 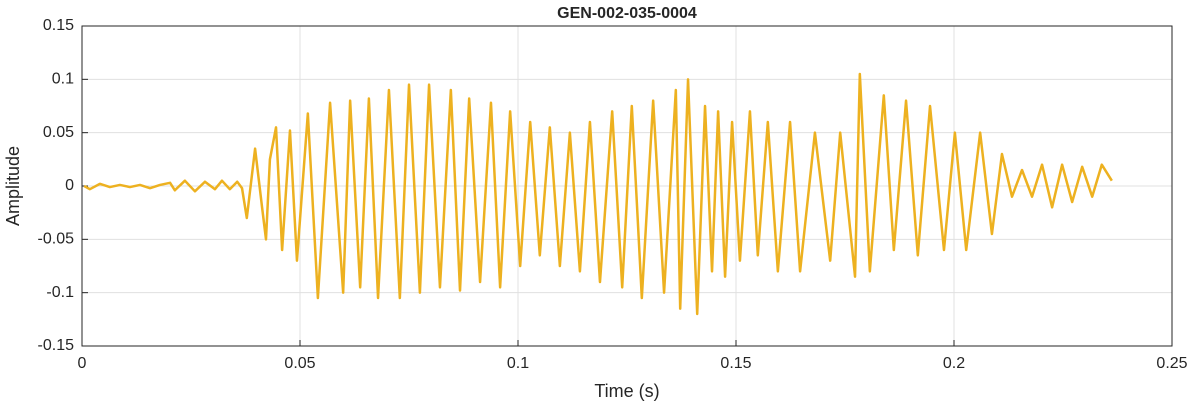 What do you see at coordinates (63, 79) in the screenshot?
I see `y-tick-label: 0.1` at bounding box center [63, 79].